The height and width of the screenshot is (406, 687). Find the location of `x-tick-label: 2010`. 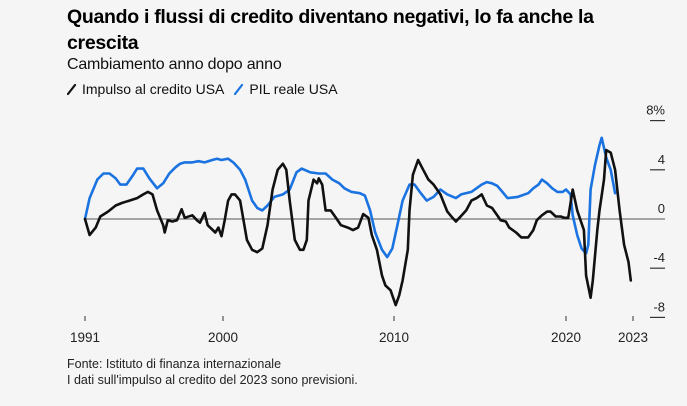

x-tick-label: 2010 is located at coordinates (394, 337).